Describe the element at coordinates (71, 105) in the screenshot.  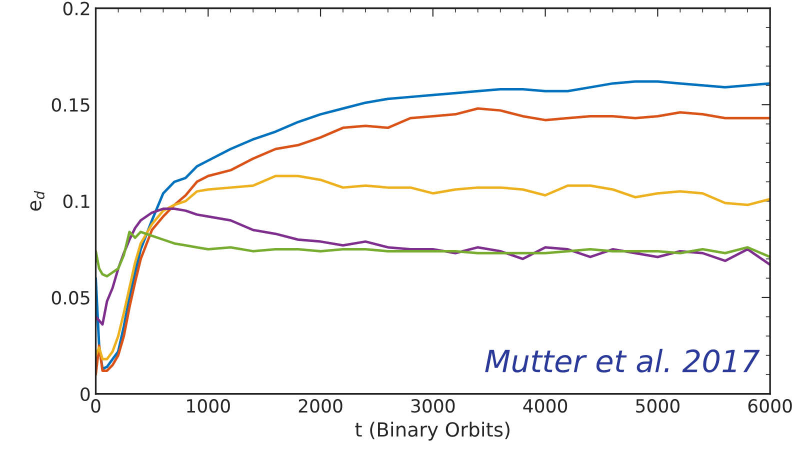
I see `y-tick-label: 0.15` at that location.